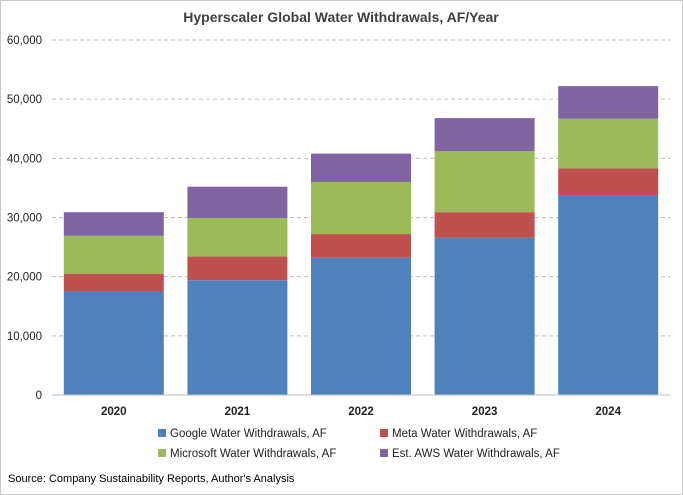 This screenshot has height=495, width=683. Describe the element at coordinates (608, 412) in the screenshot. I see `x-tick-label: 2024` at that location.